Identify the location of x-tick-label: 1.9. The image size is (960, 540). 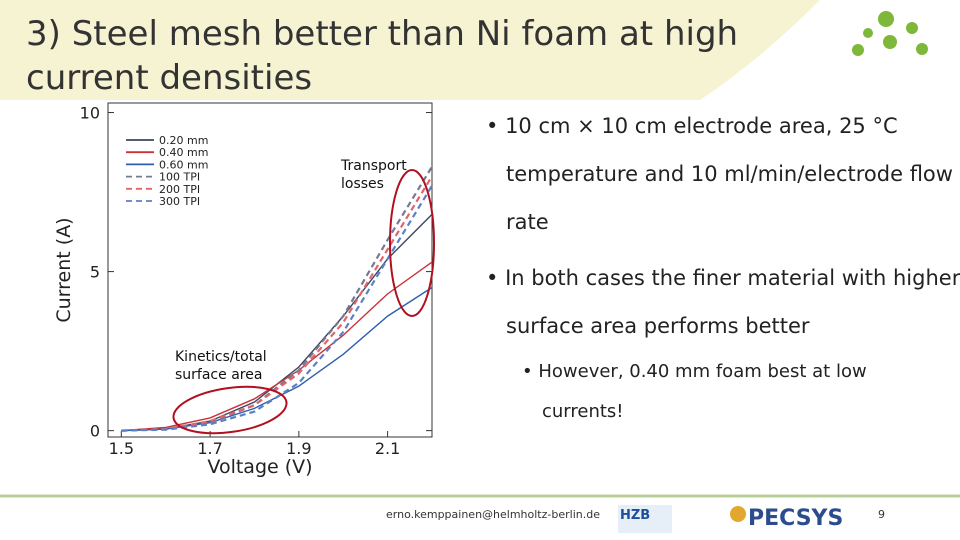
(298, 448).